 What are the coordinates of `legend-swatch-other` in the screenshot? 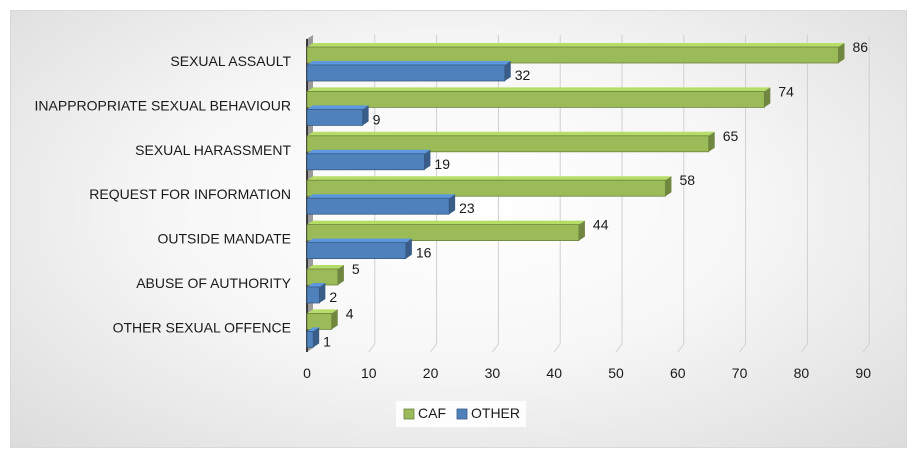 It's located at (462, 414).